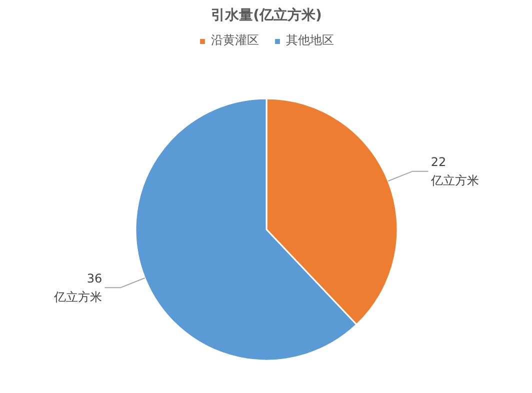 The height and width of the screenshot is (393, 532). I want to click on legend-label: 其他地区, so click(310, 40).